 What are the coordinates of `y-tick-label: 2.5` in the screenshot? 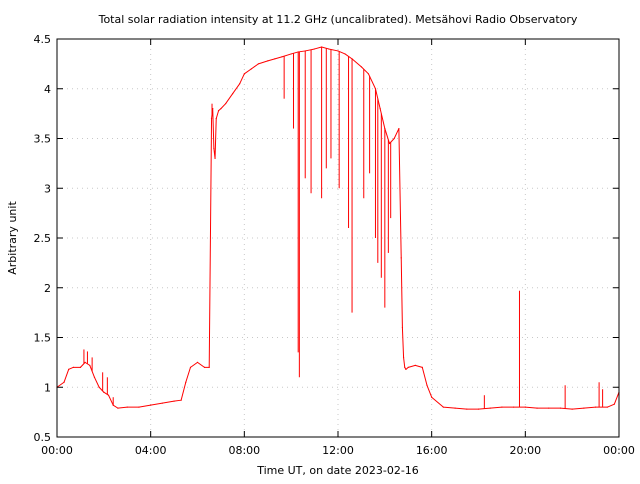 It's located at (43, 238).